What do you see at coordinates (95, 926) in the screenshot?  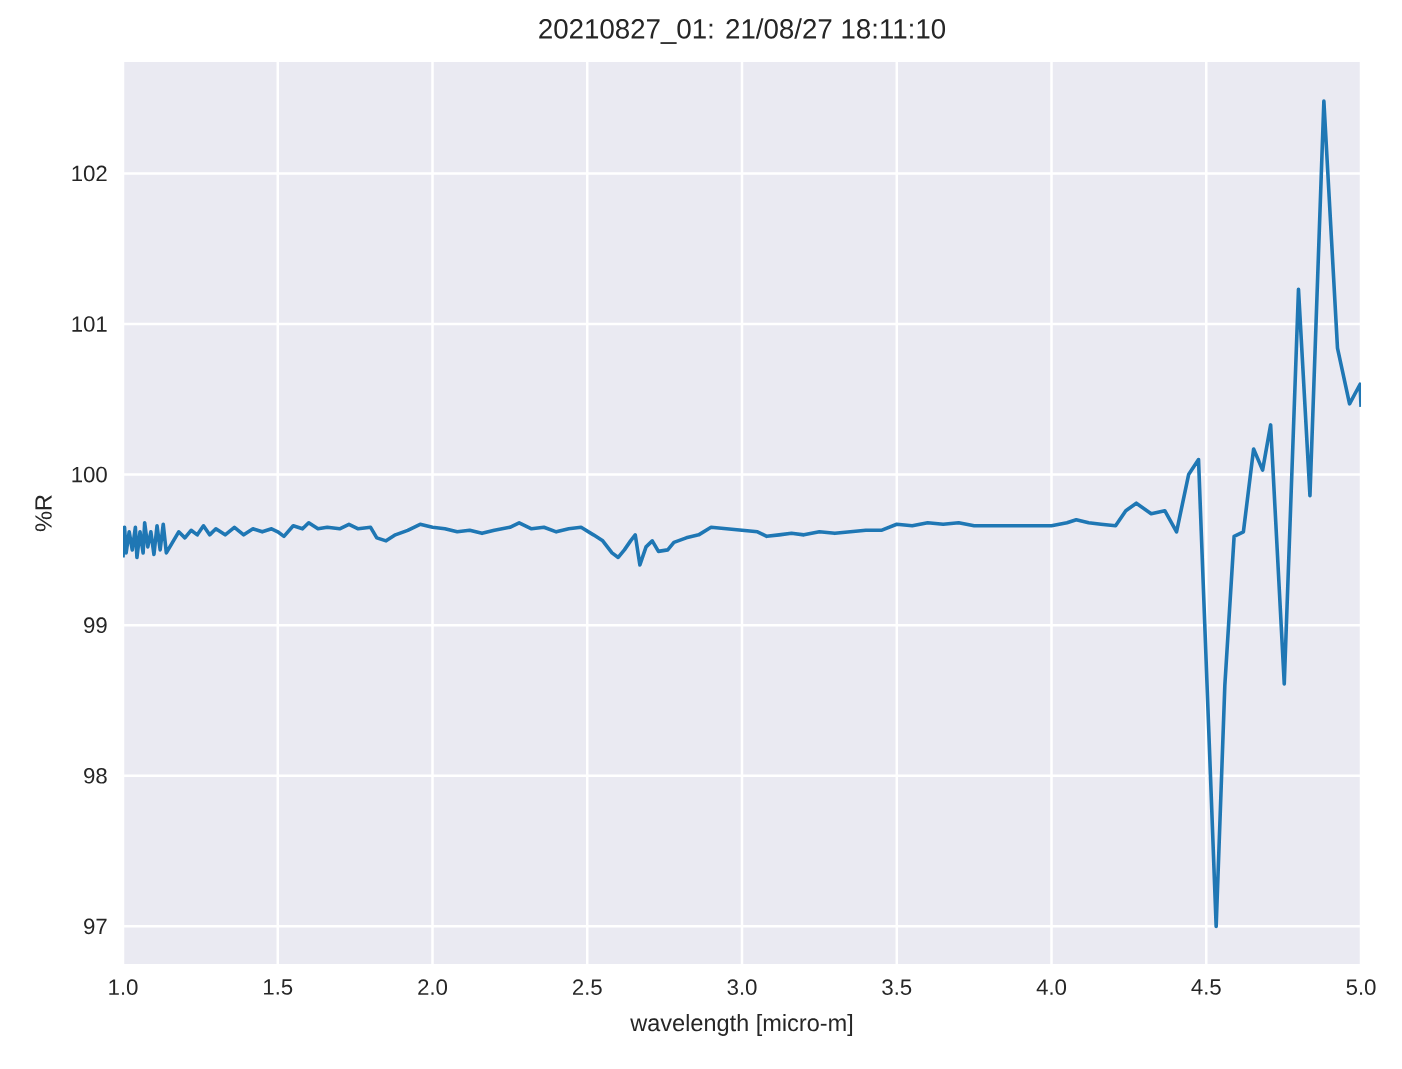 I see `y-tick-label: 97` at bounding box center [95, 926].